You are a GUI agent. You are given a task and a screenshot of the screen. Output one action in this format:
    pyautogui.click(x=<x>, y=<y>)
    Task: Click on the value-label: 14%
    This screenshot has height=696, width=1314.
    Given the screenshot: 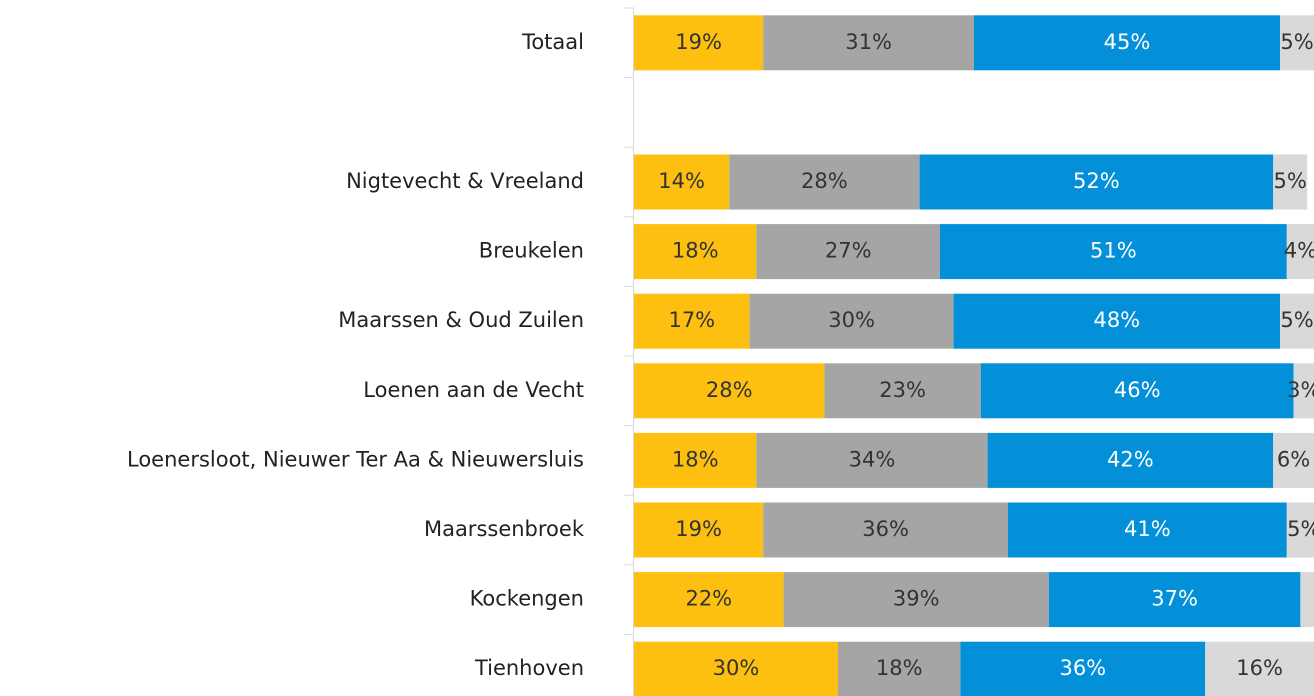 What is the action you would take?
    pyautogui.click(x=681, y=181)
    